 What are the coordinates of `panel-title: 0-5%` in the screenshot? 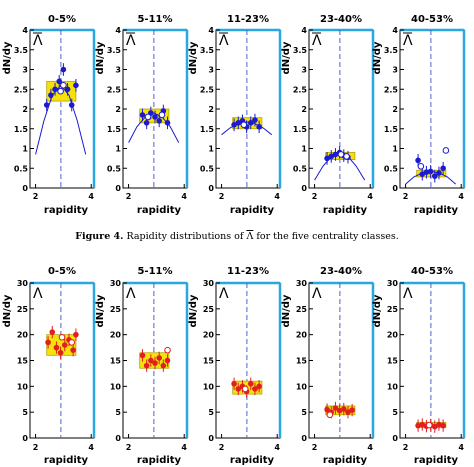 It's located at (62, 19).